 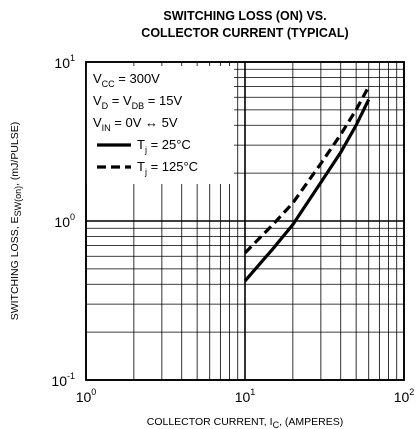 I want to click on legend-box, so click(x=160, y=125).